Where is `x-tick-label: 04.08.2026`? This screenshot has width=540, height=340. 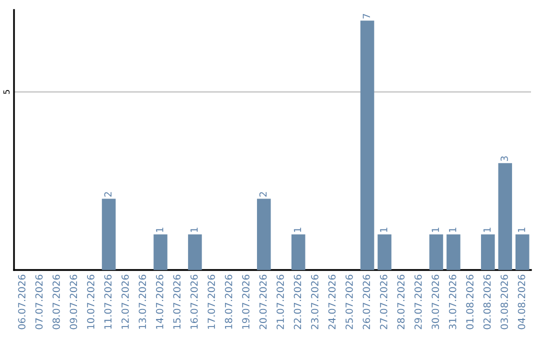 x-tick-label: 04.08.2026 is located at coordinates (522, 302).